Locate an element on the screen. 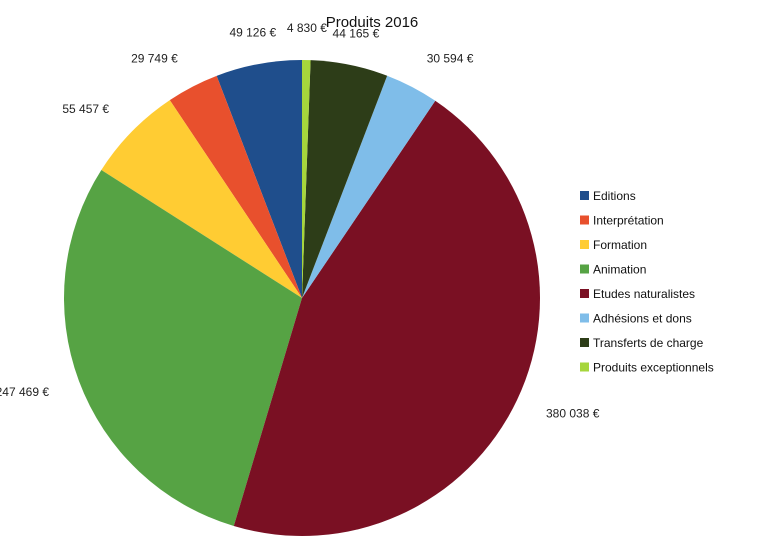 This screenshot has height=536, width=773. pie-slice-produits-exceptionnels is located at coordinates (306, 178).